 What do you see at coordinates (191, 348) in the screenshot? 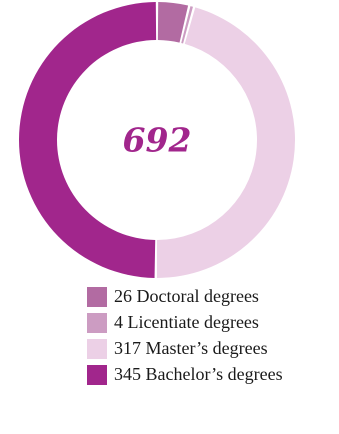
I see `legend-label-2: 317 Master’s degrees` at bounding box center [191, 348].